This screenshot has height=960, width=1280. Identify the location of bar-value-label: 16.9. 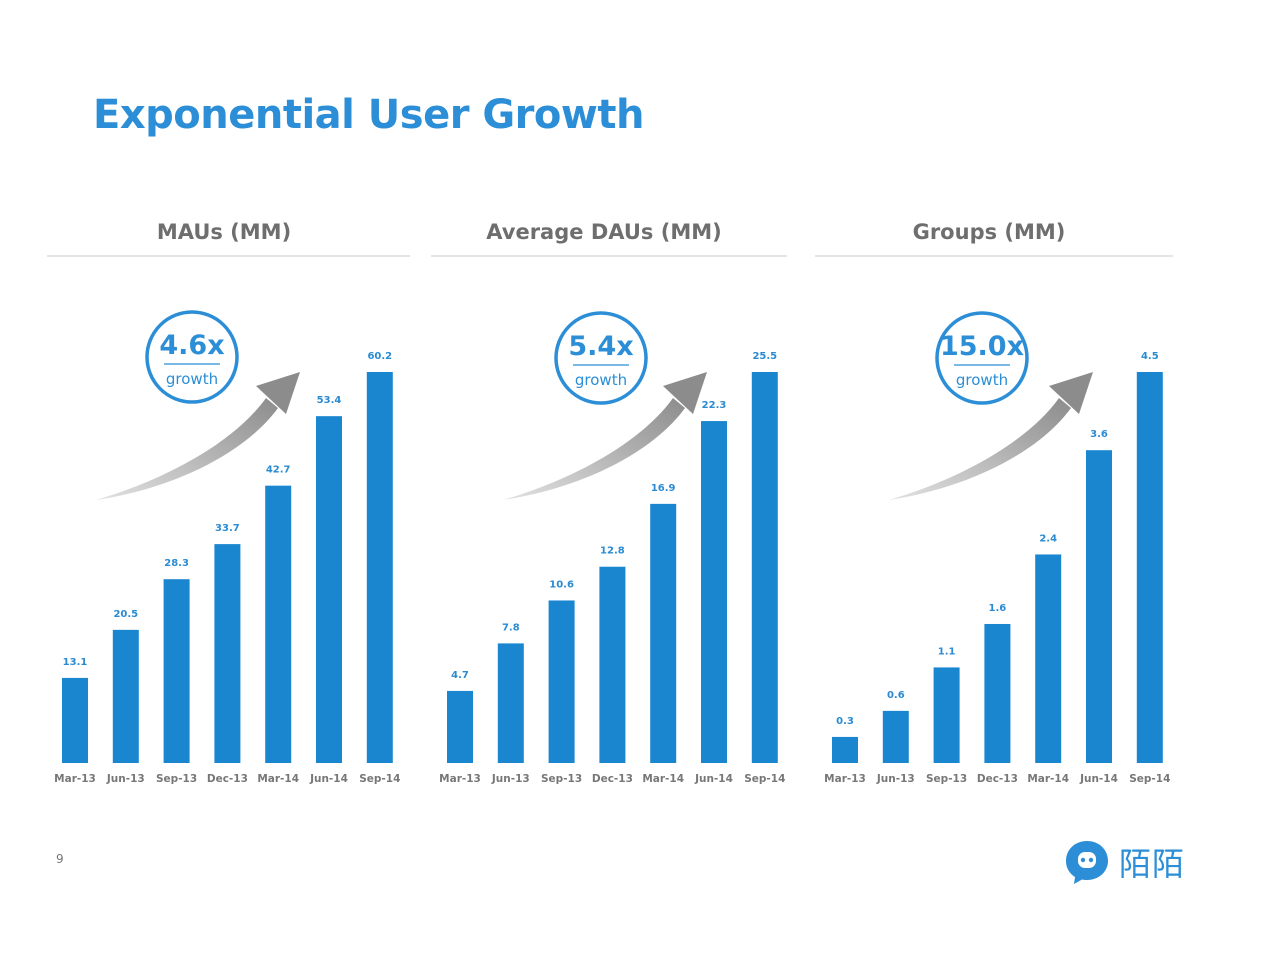
(663, 488).